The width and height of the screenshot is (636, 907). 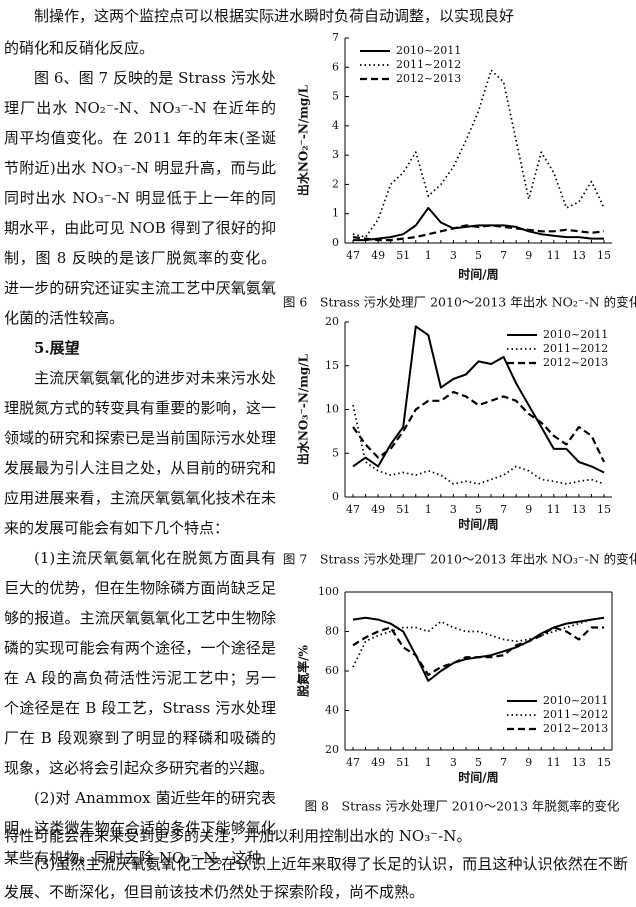 I want to click on paragraph: 制操作，这两个监控点可以根据实际进水瞬时负荷自动调整，以实现良好, so click(x=274, y=16).